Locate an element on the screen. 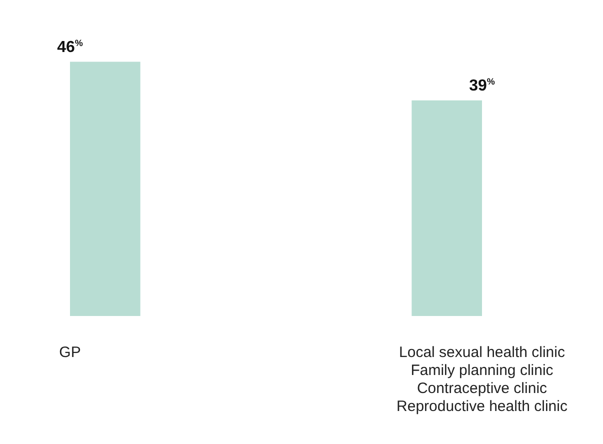 This screenshot has width=603, height=444. data-label: 39% is located at coordinates (482, 85).